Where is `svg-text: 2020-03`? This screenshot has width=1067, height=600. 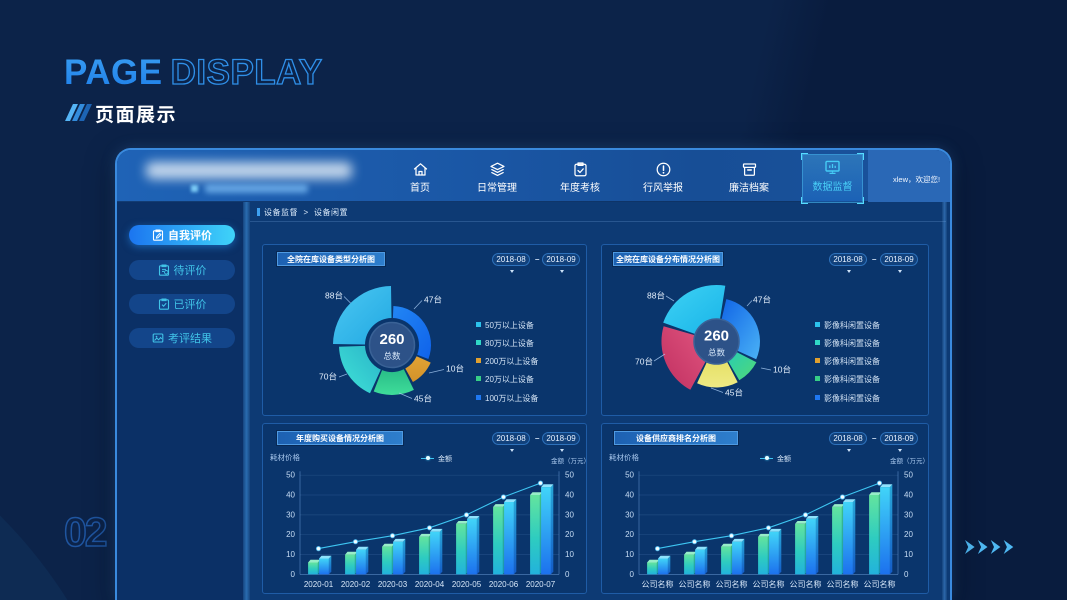 svg-text: 2020-03 is located at coordinates (393, 584).